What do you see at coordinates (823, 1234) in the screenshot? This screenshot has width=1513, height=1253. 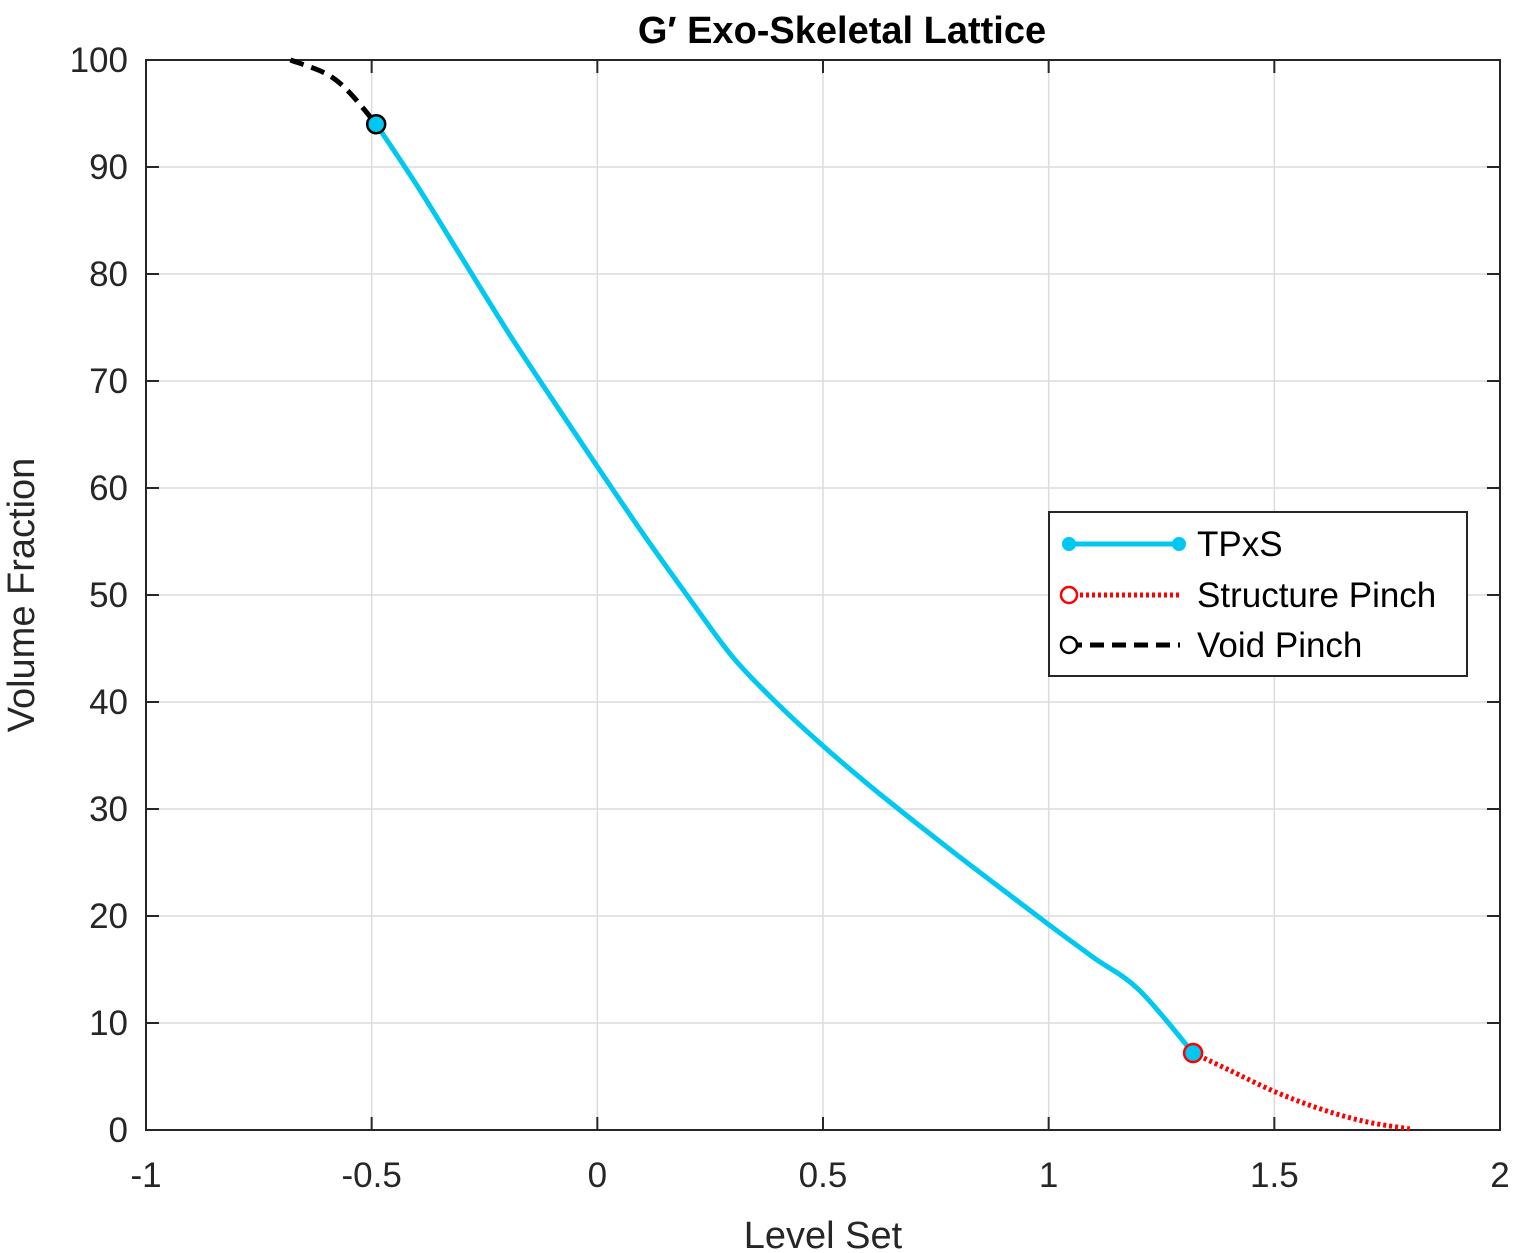 I see `x-axis-title: Level Set` at bounding box center [823, 1234].